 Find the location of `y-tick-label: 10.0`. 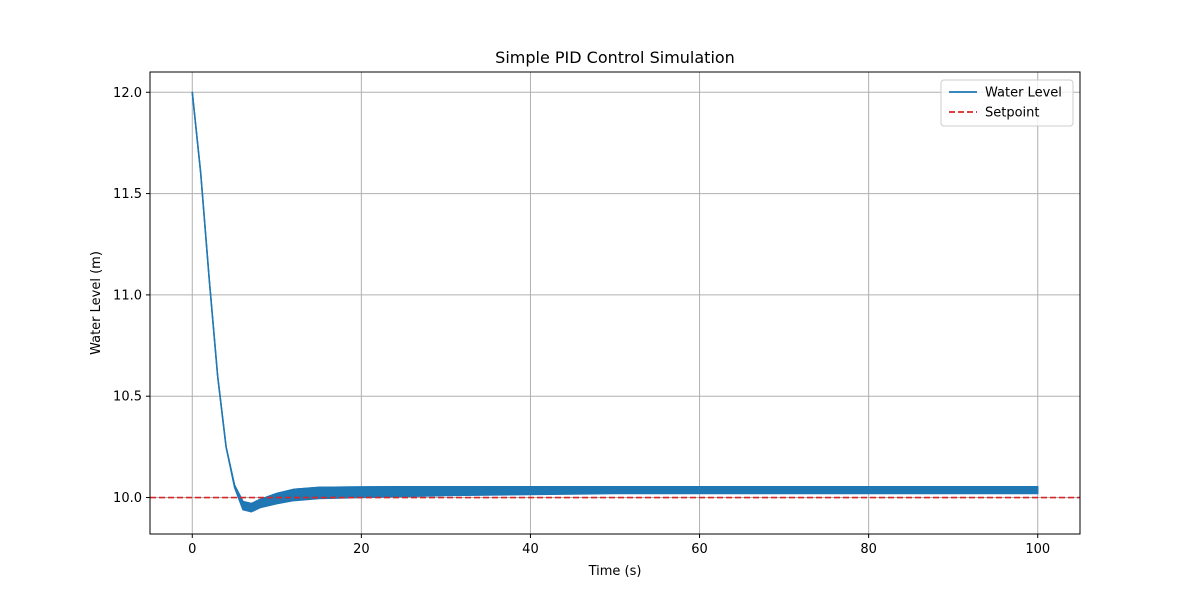

y-tick-label: 10.0 is located at coordinates (127, 498).